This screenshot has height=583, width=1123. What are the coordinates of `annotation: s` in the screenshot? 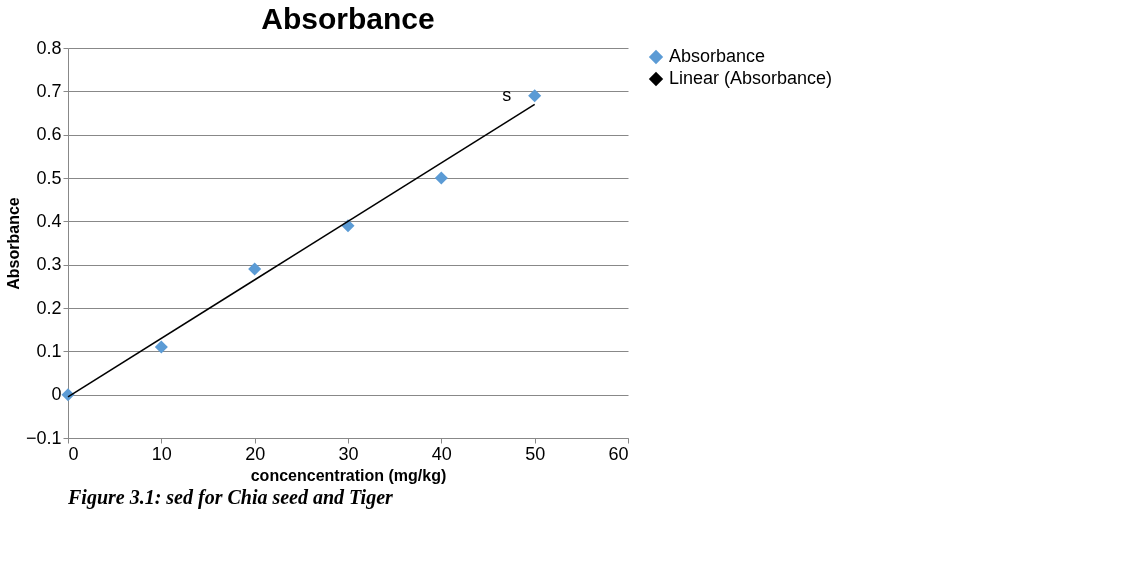 It's located at (507, 95).